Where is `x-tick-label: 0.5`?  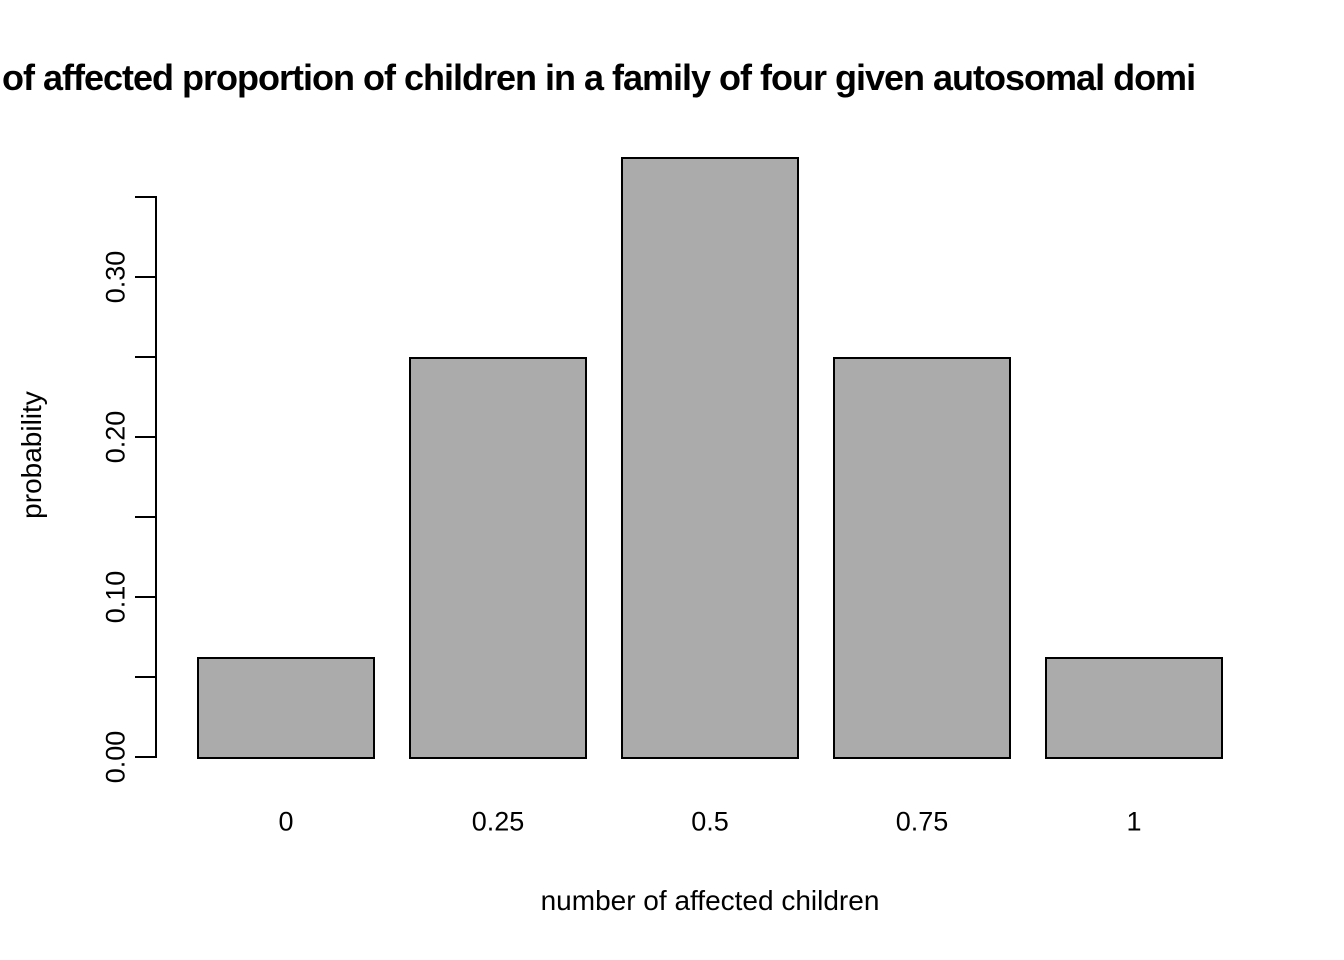
x-tick-label: 0.5 is located at coordinates (710, 821).